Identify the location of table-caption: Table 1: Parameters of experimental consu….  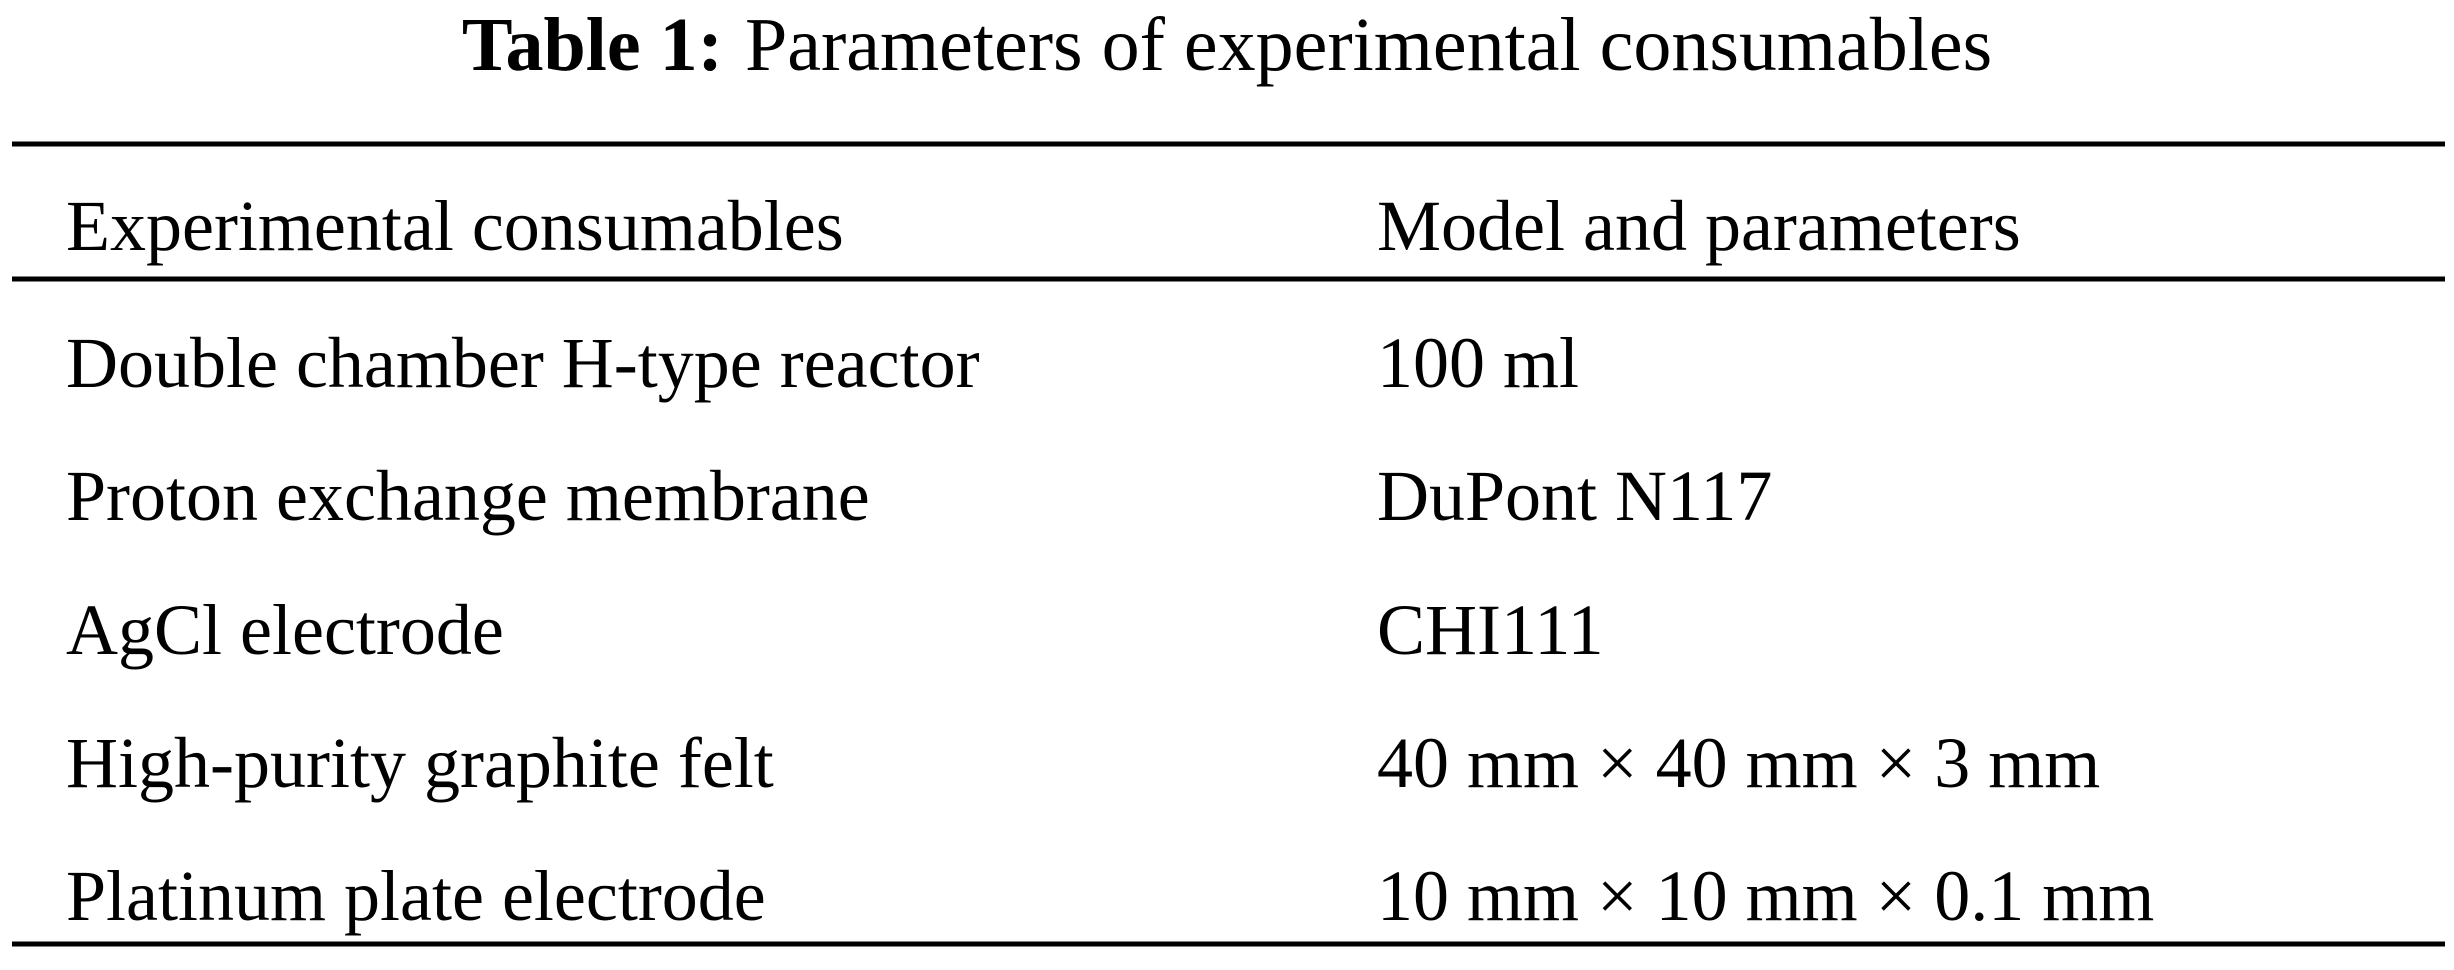
(1227, 45).